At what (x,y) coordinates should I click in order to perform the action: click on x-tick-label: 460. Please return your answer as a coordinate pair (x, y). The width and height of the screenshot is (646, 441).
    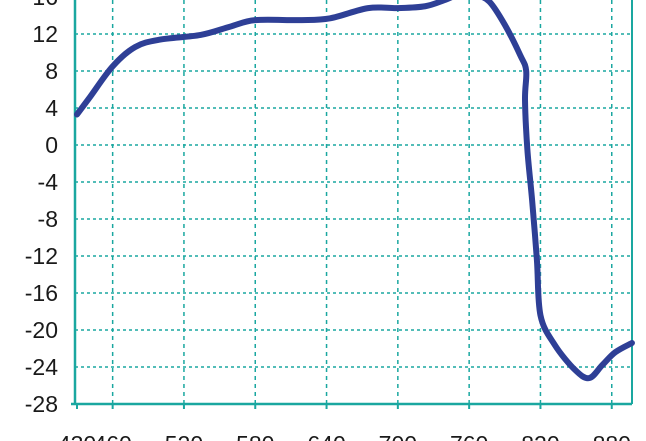
    Looking at the image, I should click on (112, 436).